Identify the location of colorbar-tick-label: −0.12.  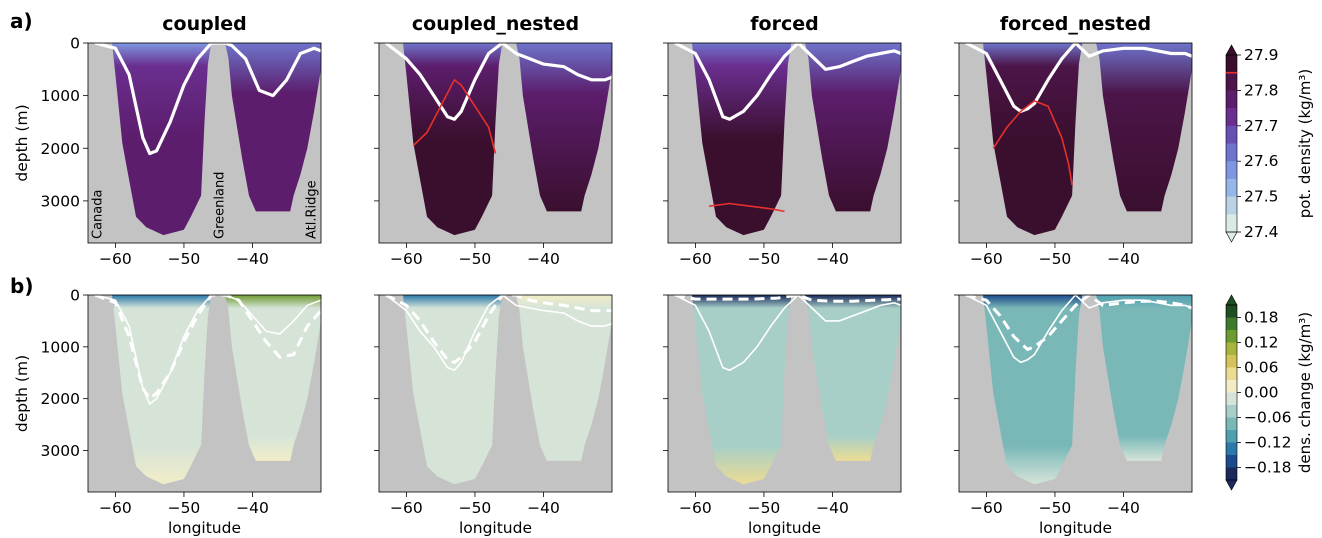
(1268, 443).